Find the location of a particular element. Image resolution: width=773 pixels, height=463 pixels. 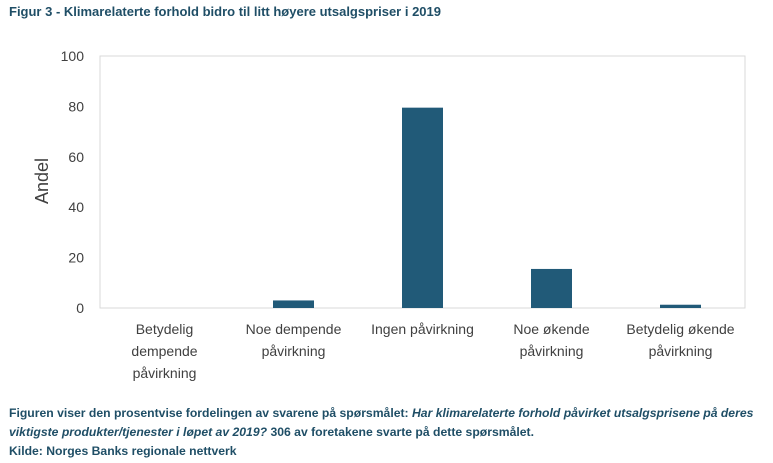

y-tick-label: 20 is located at coordinates (76, 258).